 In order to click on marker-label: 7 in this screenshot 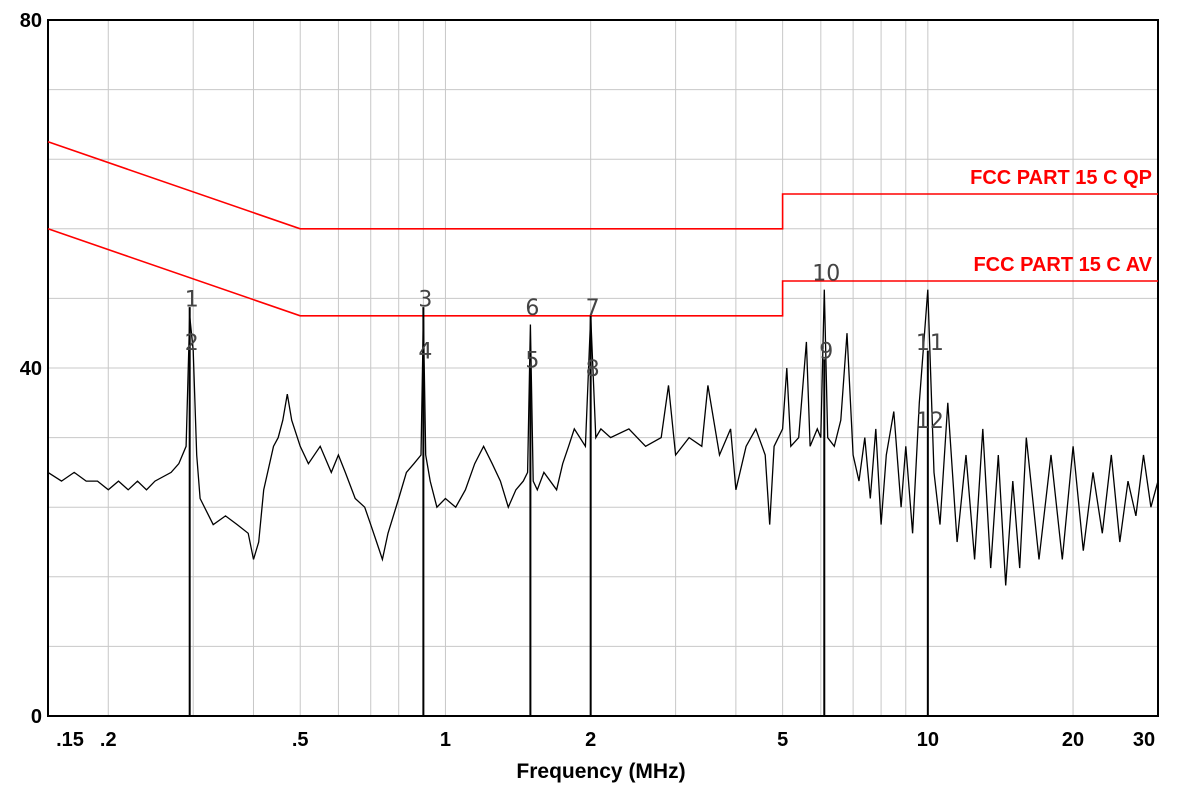, I will do `click(593, 308)`.